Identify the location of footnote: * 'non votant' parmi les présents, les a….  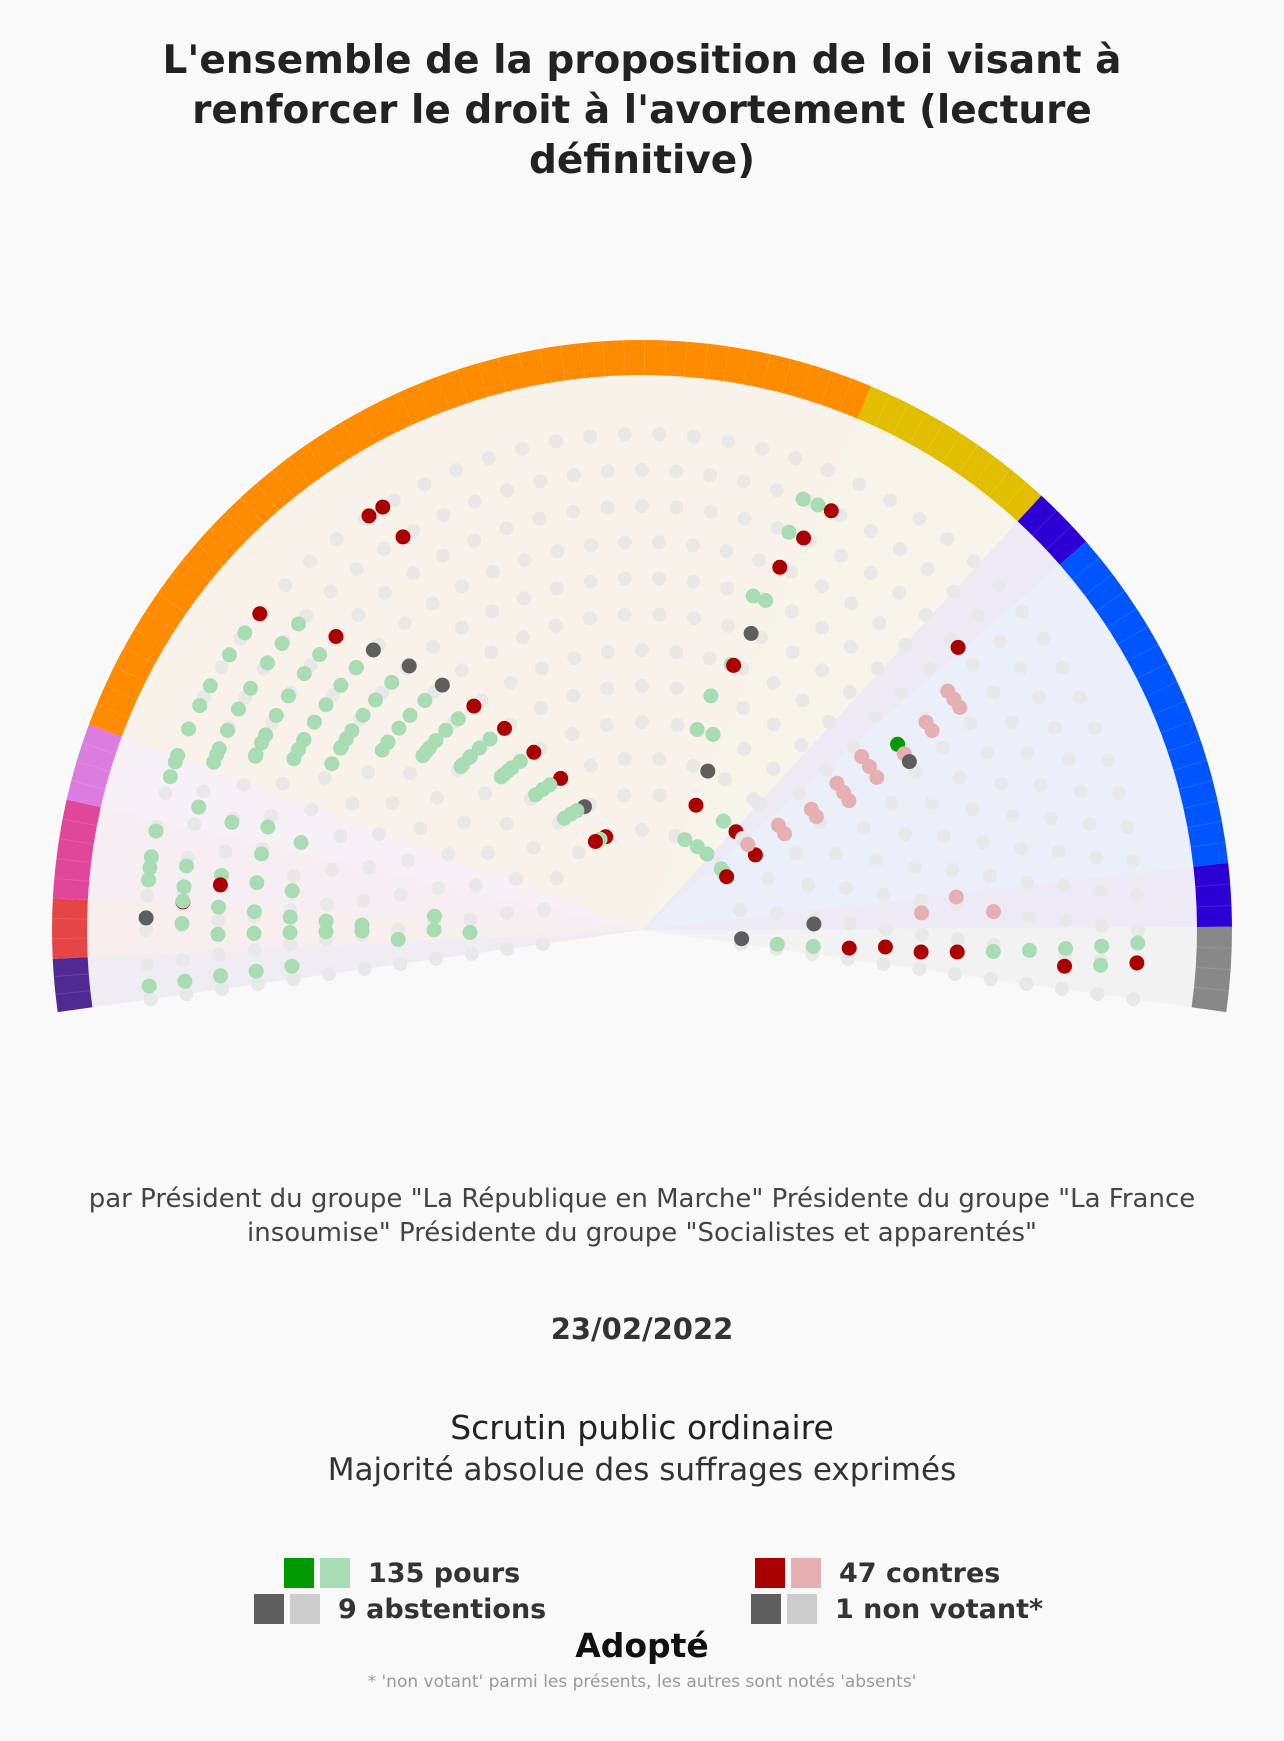
(642, 1682).